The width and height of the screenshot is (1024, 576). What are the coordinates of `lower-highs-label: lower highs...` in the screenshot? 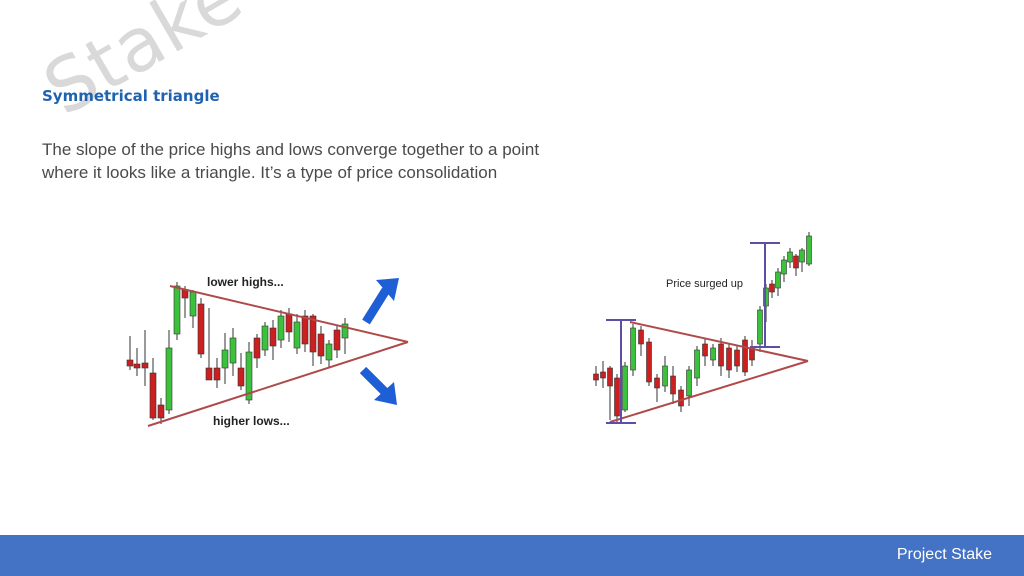 It's located at (245, 282).